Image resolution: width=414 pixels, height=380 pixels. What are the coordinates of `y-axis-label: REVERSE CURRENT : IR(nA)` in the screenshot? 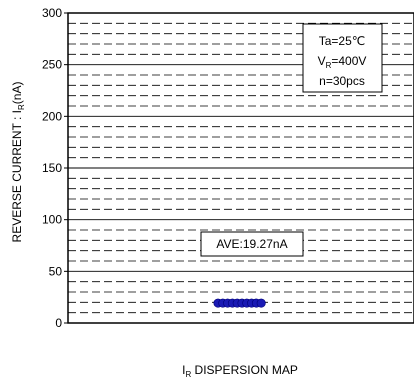 It's located at (18, 162).